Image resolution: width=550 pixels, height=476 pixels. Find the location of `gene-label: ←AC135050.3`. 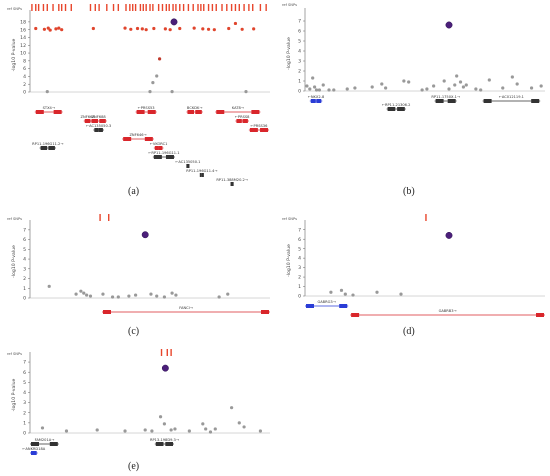

gene-label: ←AC135050.3 is located at coordinates (98, 126).